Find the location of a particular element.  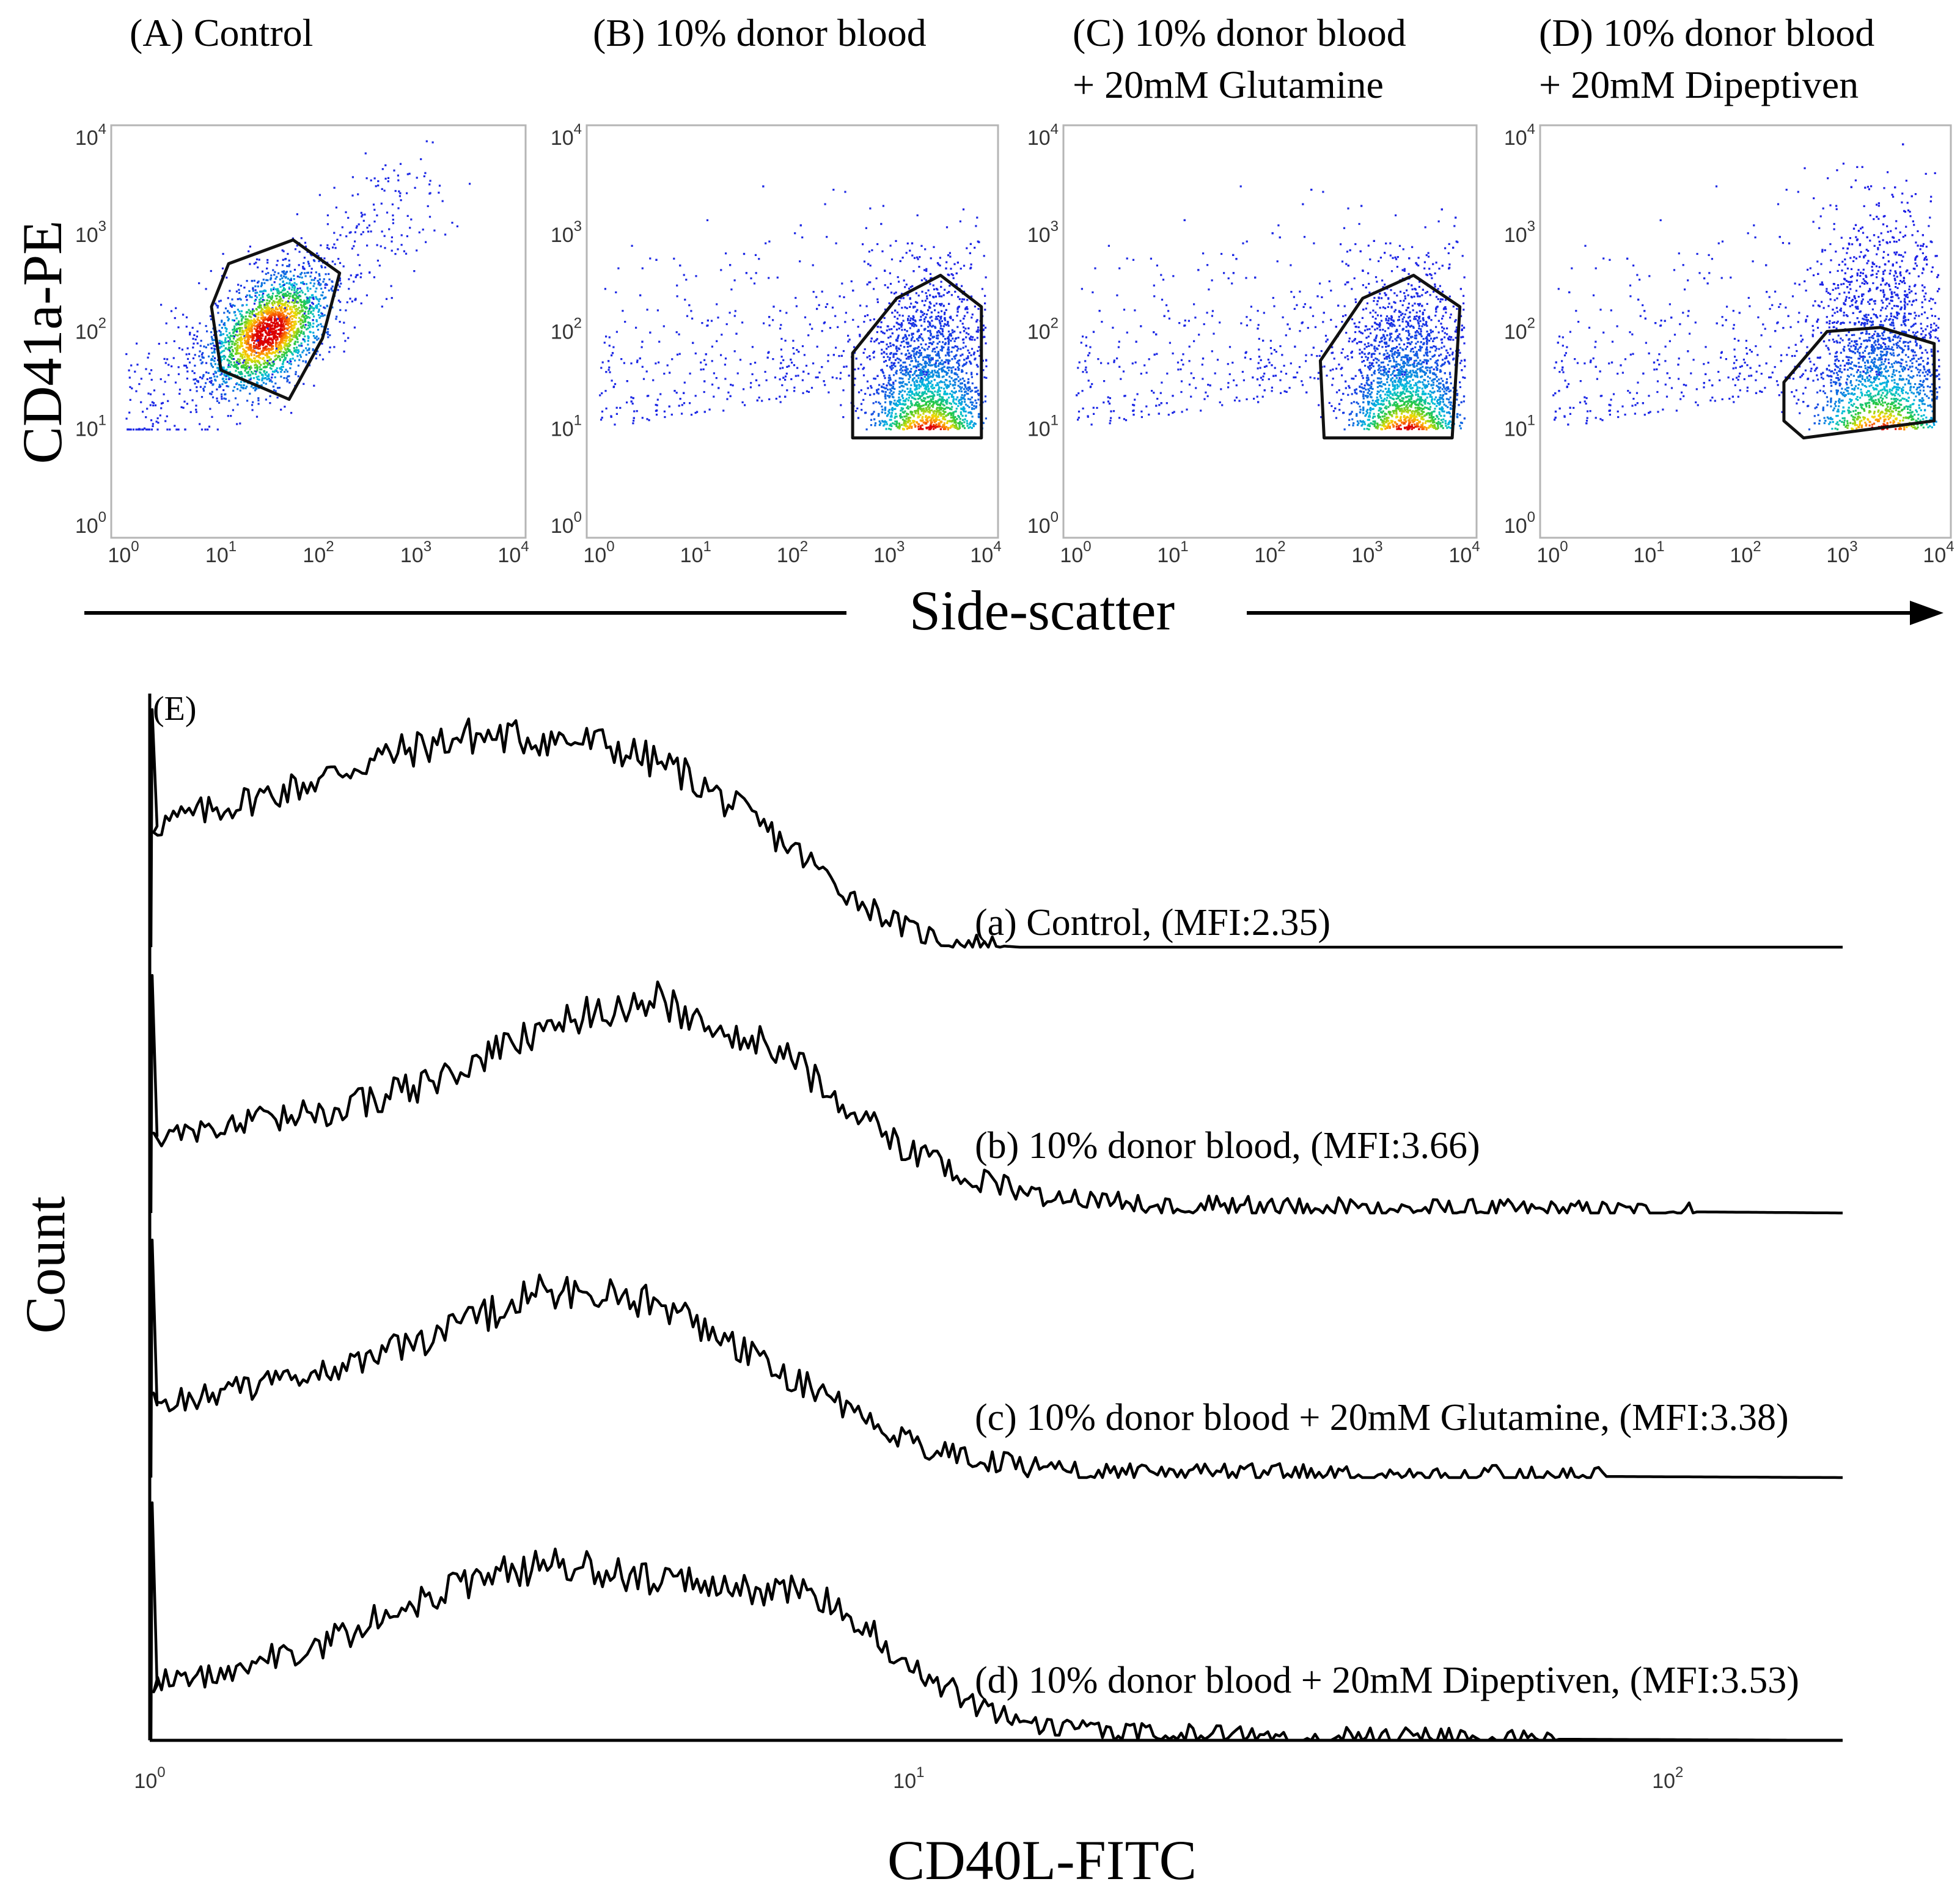

y-tick-label: 101 is located at coordinates (566, 427).